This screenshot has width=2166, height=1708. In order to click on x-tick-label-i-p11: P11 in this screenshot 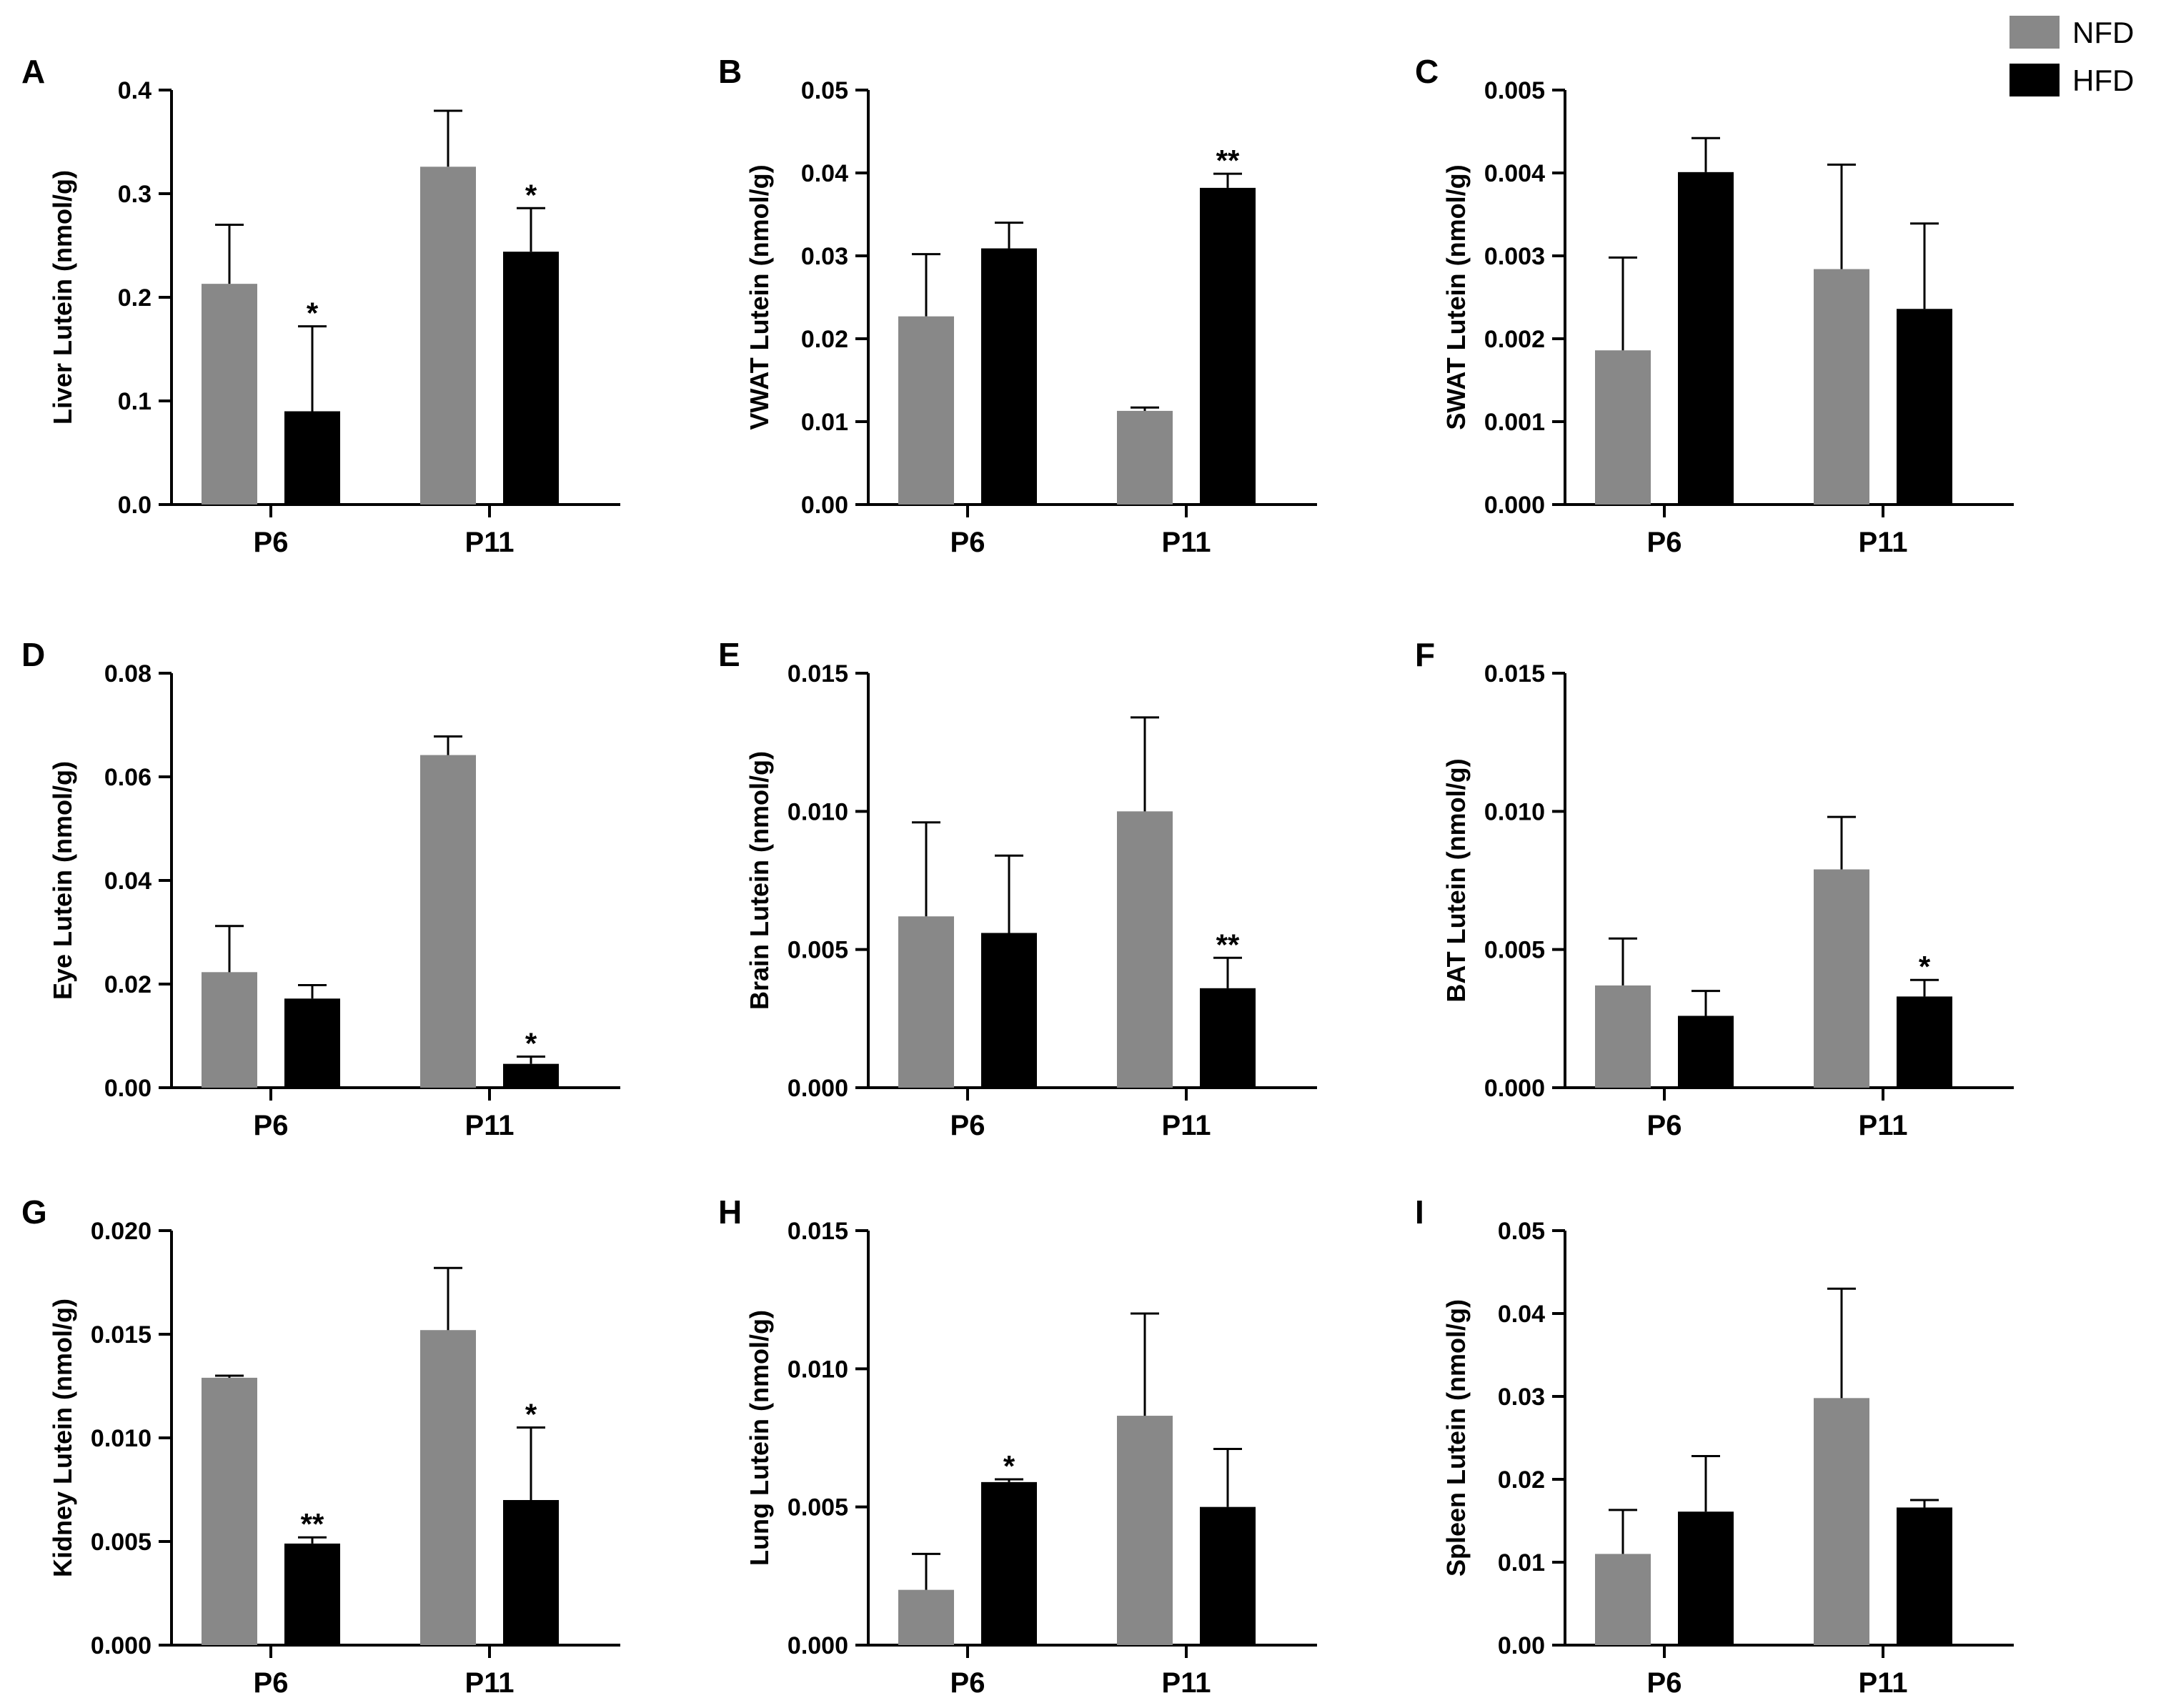, I will do `click(1883, 1683)`.